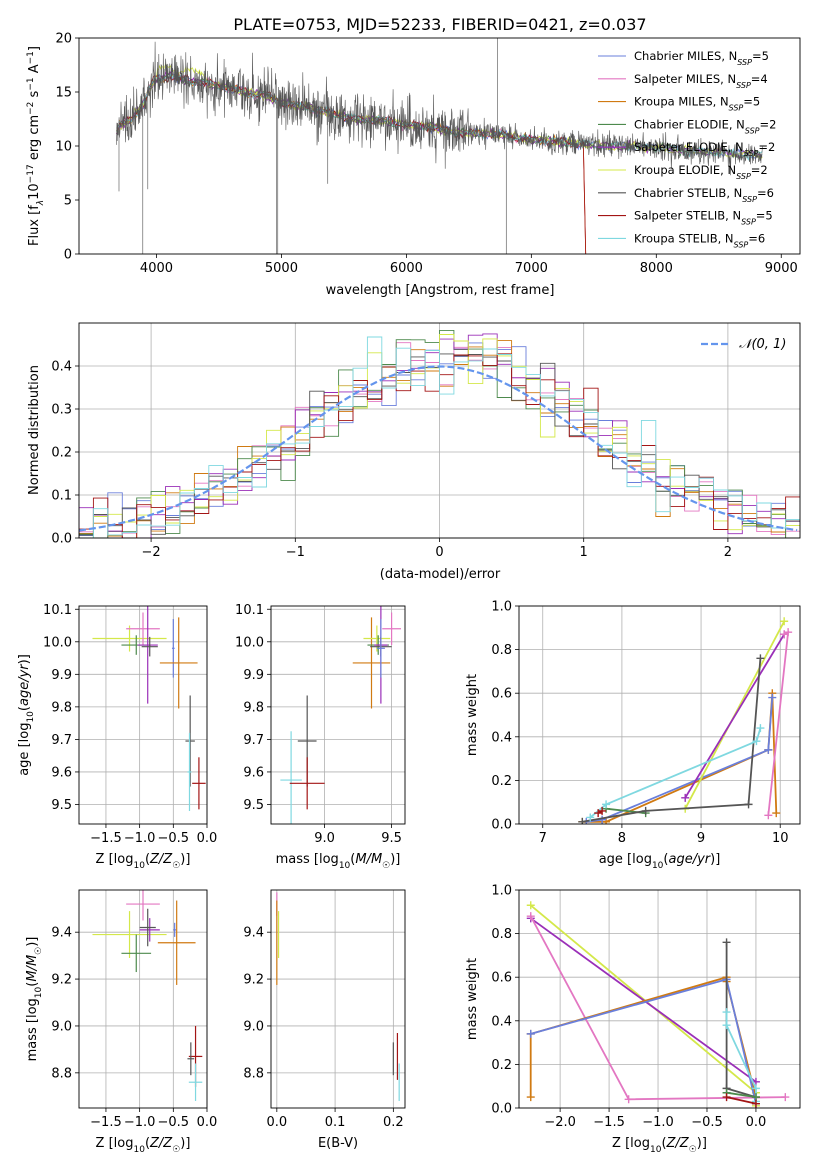 The width and height of the screenshot is (819, 1170). What do you see at coordinates (622, 838) in the screenshot?
I see `x-tick-label: 8` at bounding box center [622, 838].